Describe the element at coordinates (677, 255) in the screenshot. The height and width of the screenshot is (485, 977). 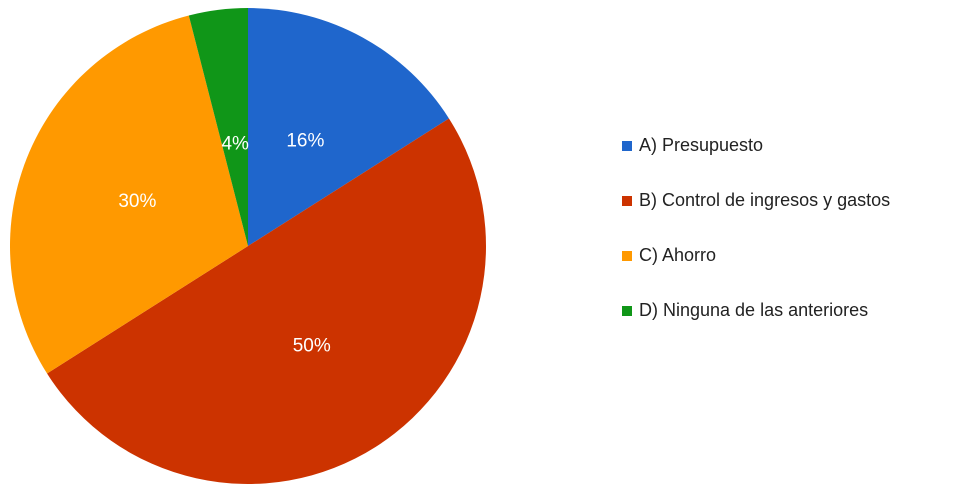
I see `legend-text: C) Ahorro` at that location.